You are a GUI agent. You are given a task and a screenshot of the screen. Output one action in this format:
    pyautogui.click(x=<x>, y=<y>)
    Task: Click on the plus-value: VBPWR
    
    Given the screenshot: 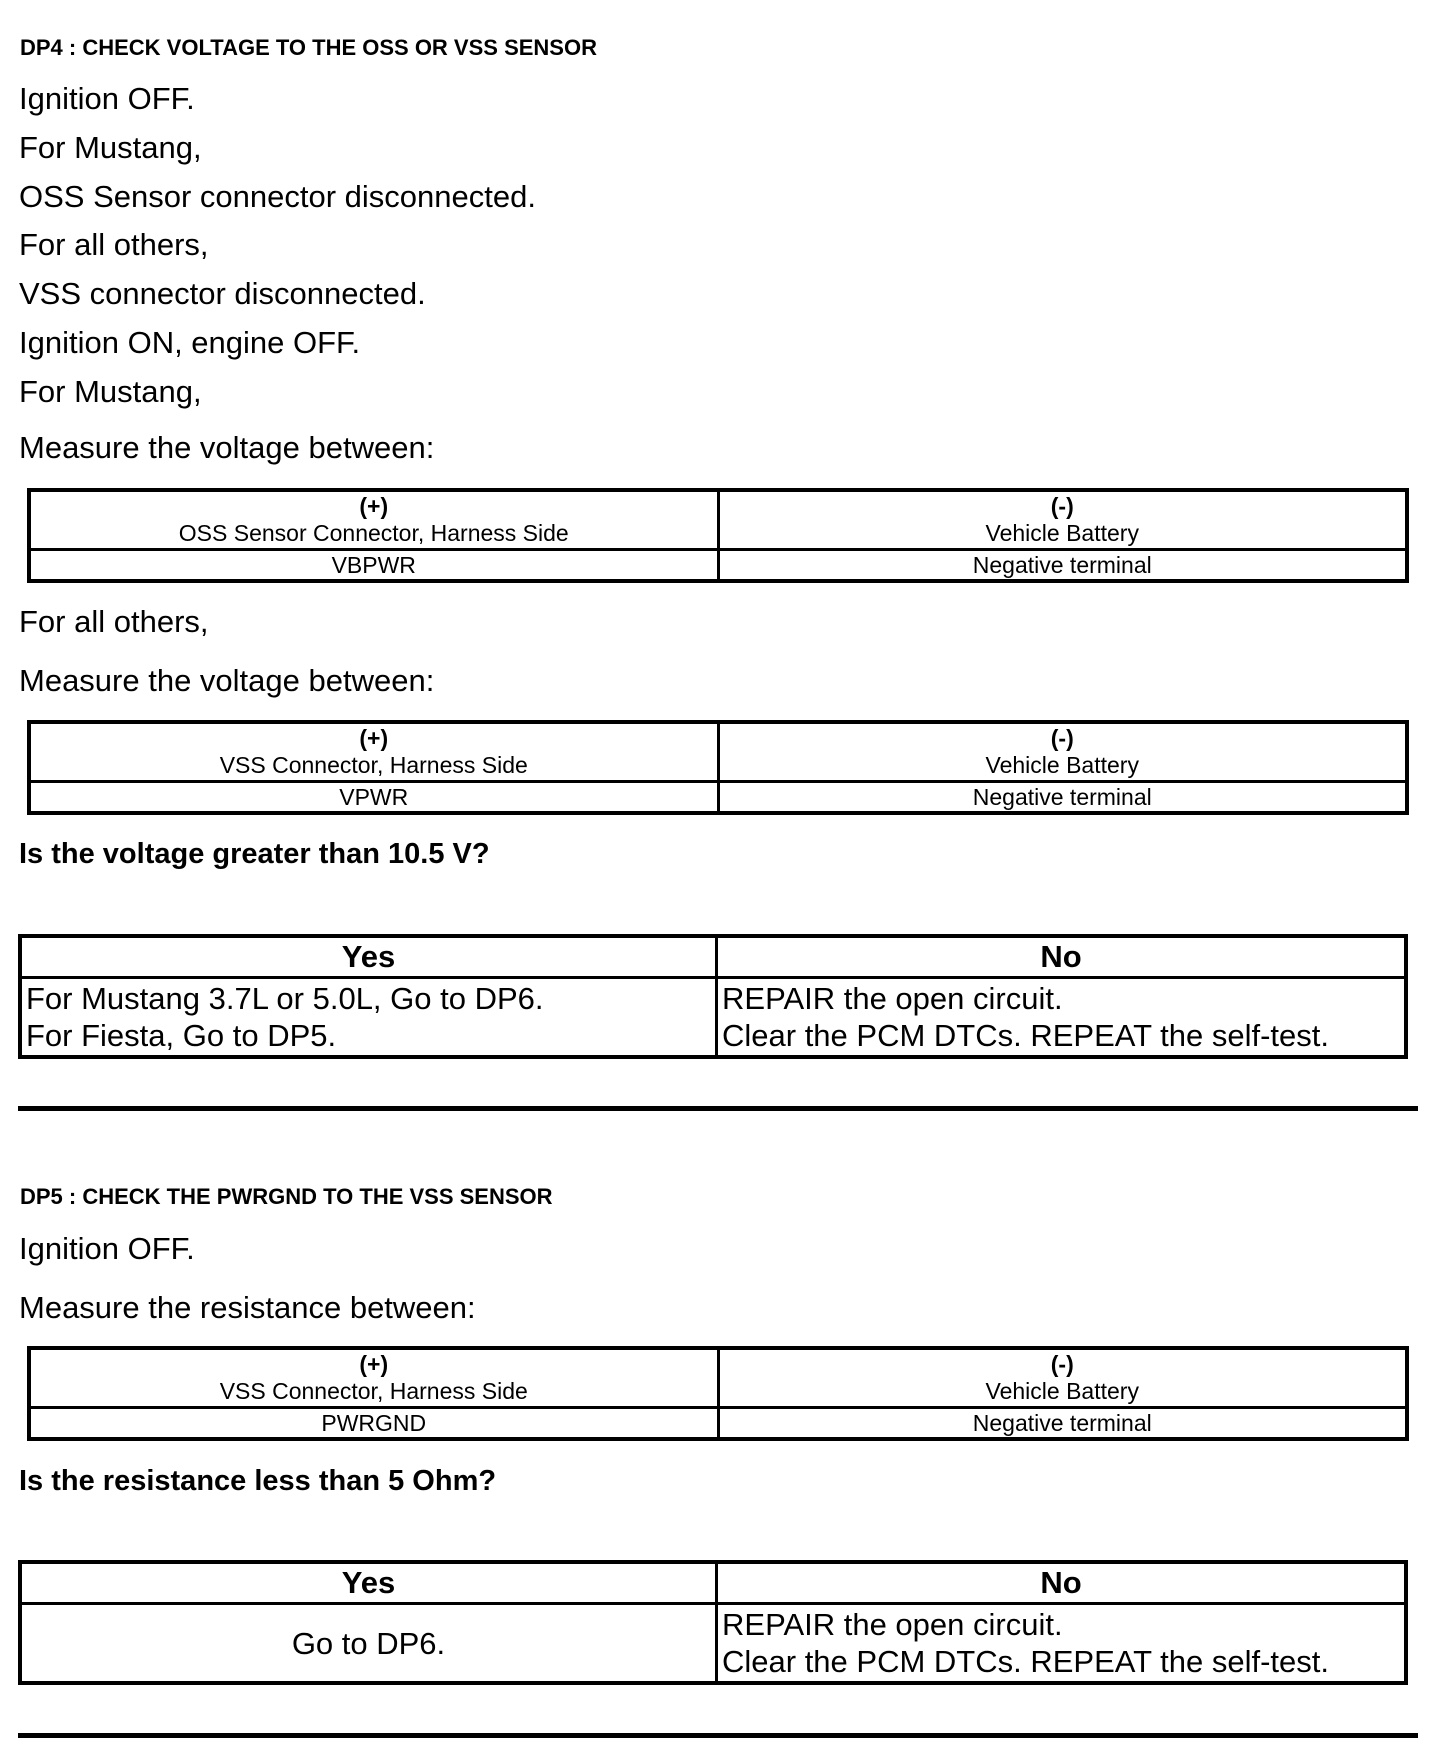 What is the action you would take?
    pyautogui.click(x=373, y=565)
    